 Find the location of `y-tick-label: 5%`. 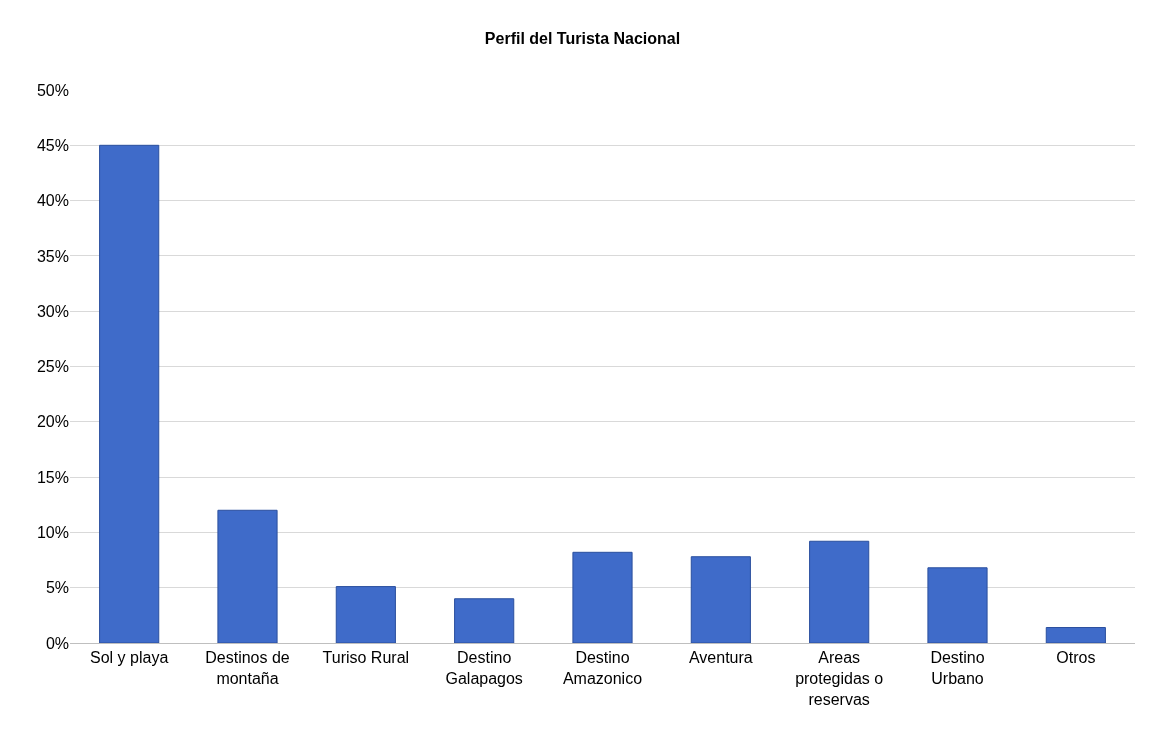

y-tick-label: 5% is located at coordinates (57, 588).